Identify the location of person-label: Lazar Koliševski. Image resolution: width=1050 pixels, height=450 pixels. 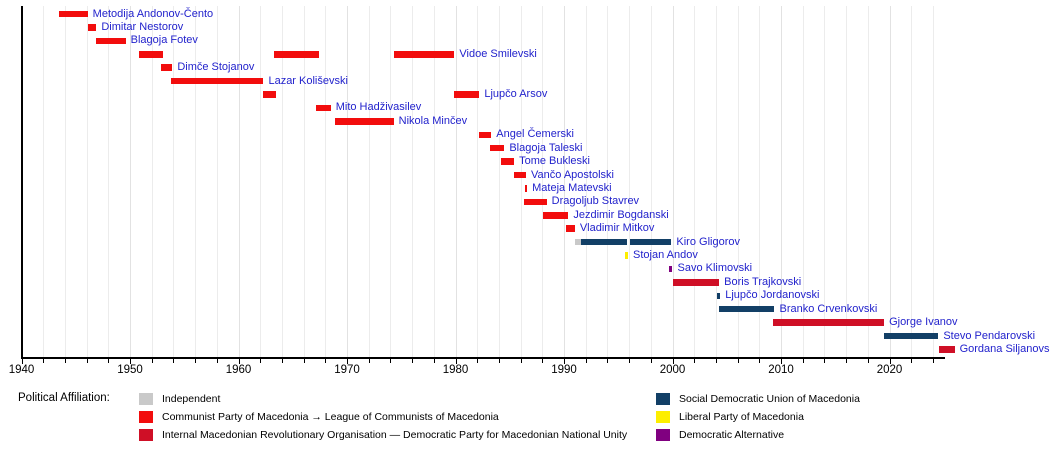
(308, 80).